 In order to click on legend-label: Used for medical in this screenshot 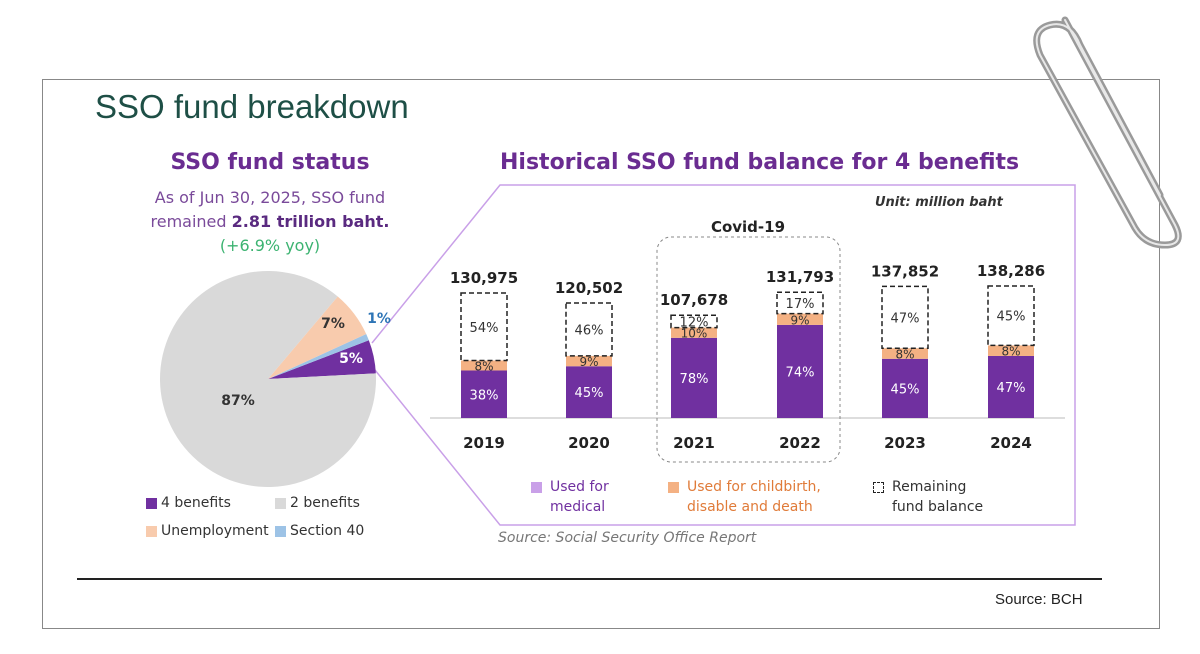, I will do `click(579, 497)`.